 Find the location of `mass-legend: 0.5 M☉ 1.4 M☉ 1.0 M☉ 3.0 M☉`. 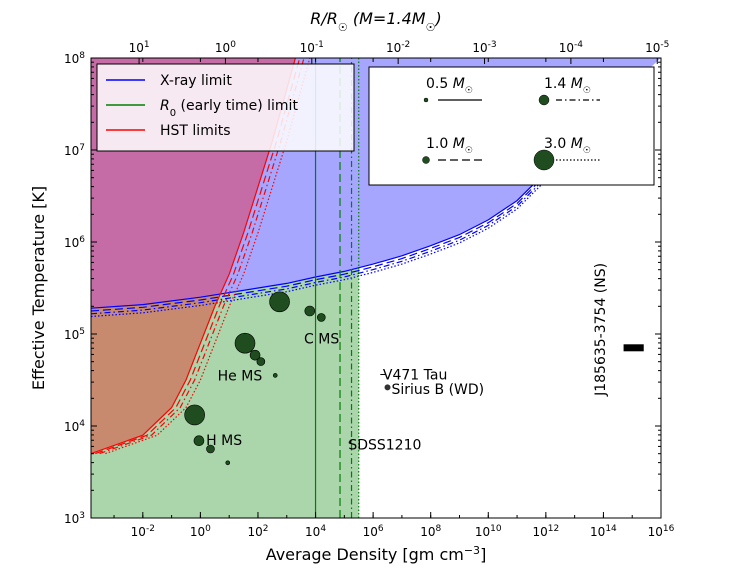

mass-legend: 0.5 M☉ 1.4 M☉ 1.0 M☉ 3.0 M☉ is located at coordinates (511, 126).